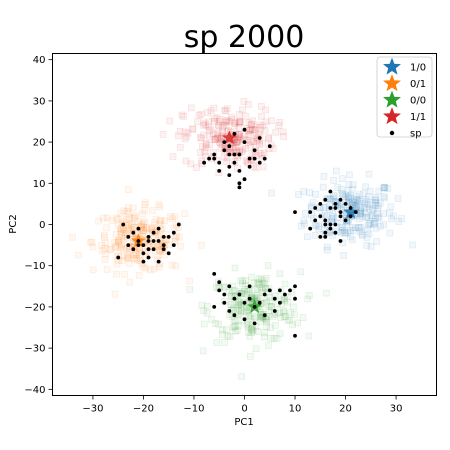  I want to click on y-tick-label: −30, so click(34, 349).